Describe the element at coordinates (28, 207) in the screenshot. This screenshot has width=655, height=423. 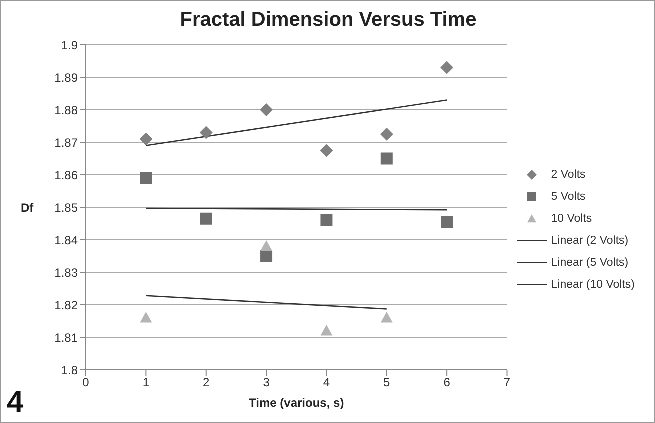
I see `y-axis-title: Df` at that location.